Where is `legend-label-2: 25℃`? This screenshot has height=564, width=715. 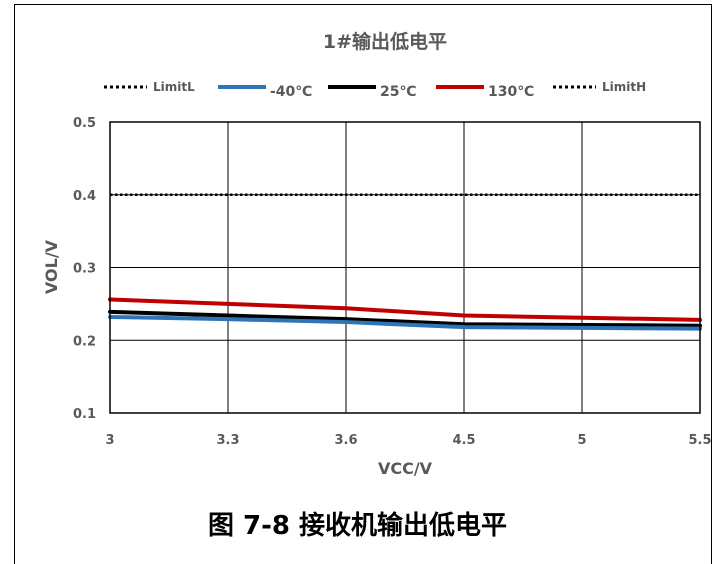 legend-label-2: 25℃ is located at coordinates (398, 92).